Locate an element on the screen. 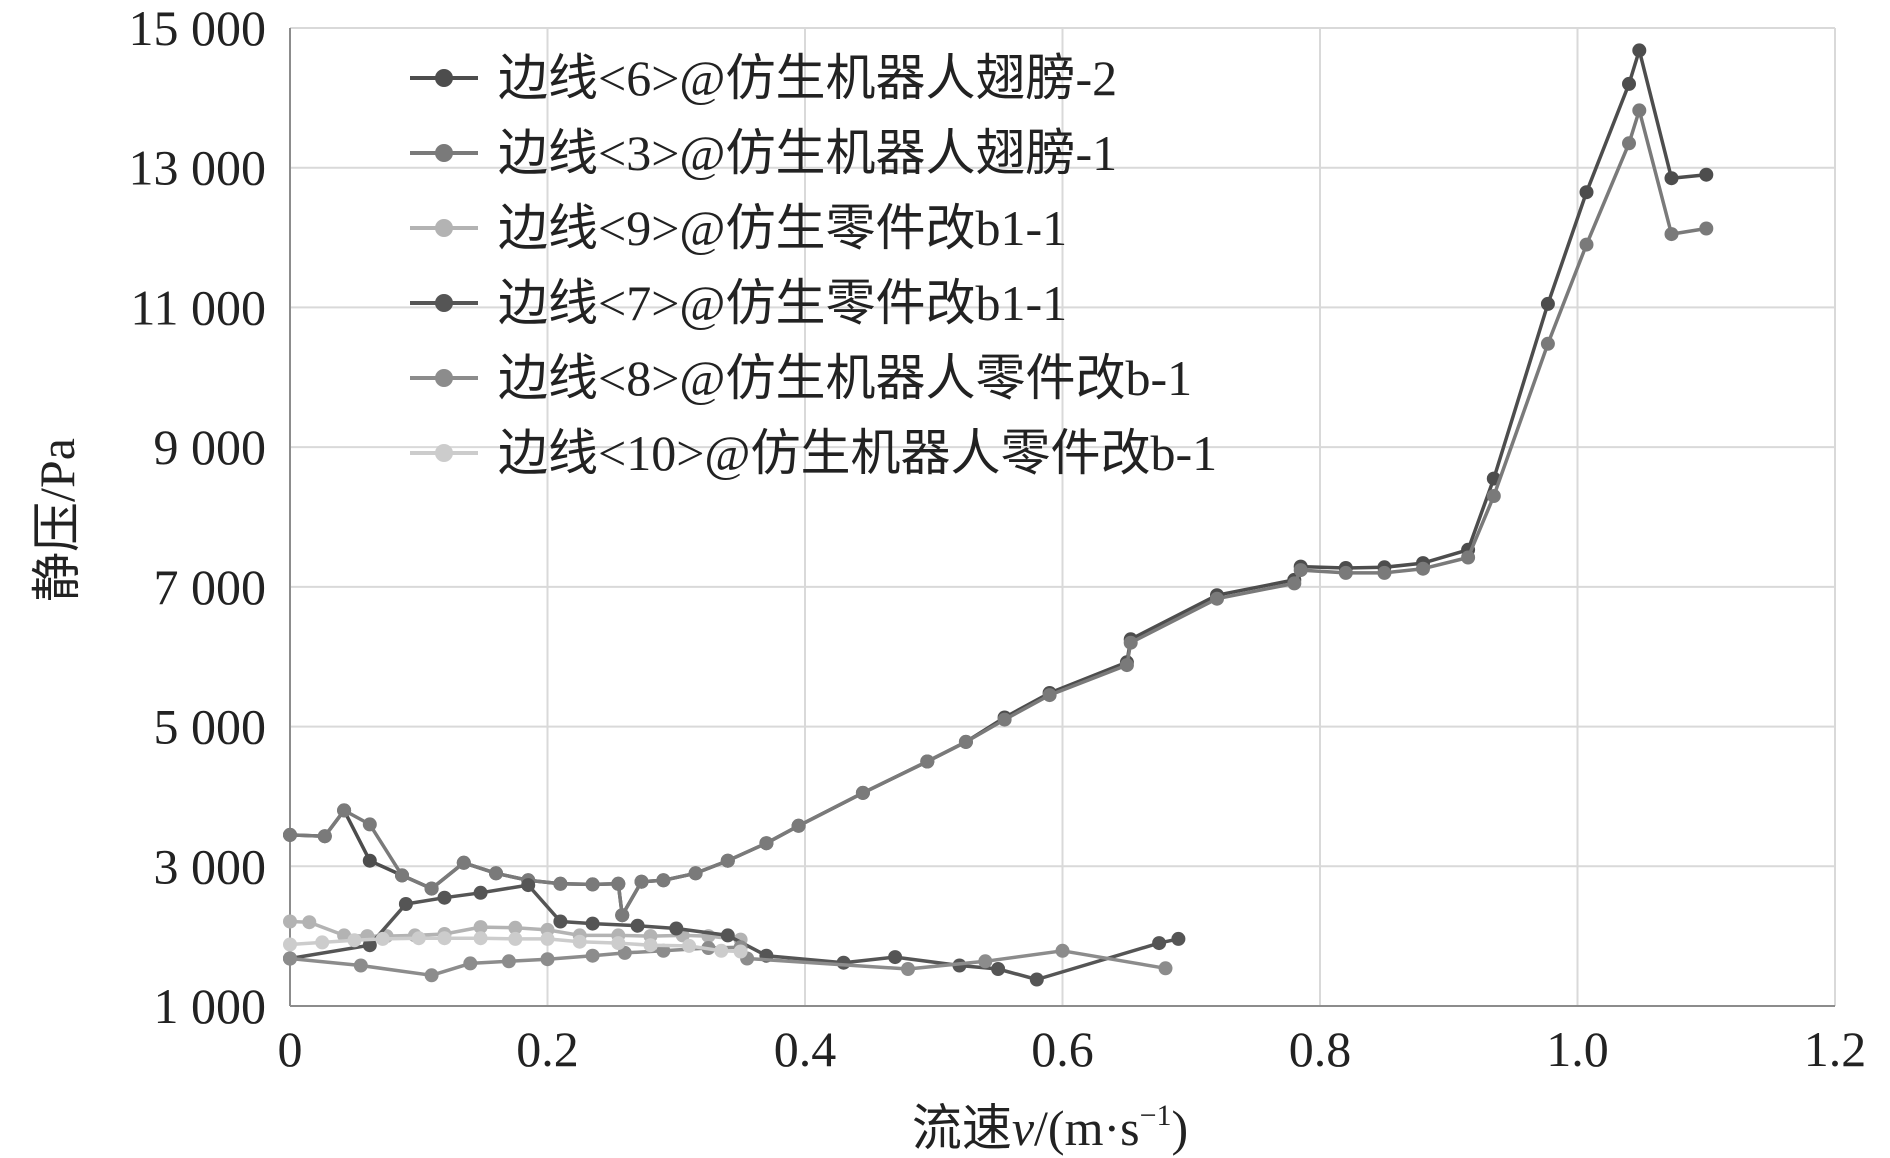 This screenshot has width=1890, height=1158. legend-label: 边线<8>@仿生机器人零件改b-1 is located at coordinates (845, 378).